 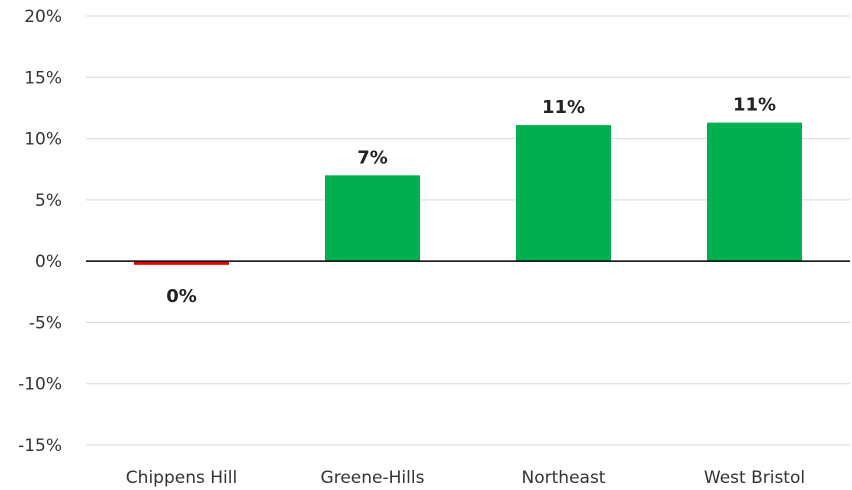 I want to click on x-category-label: Greene-Hills, so click(x=373, y=478).